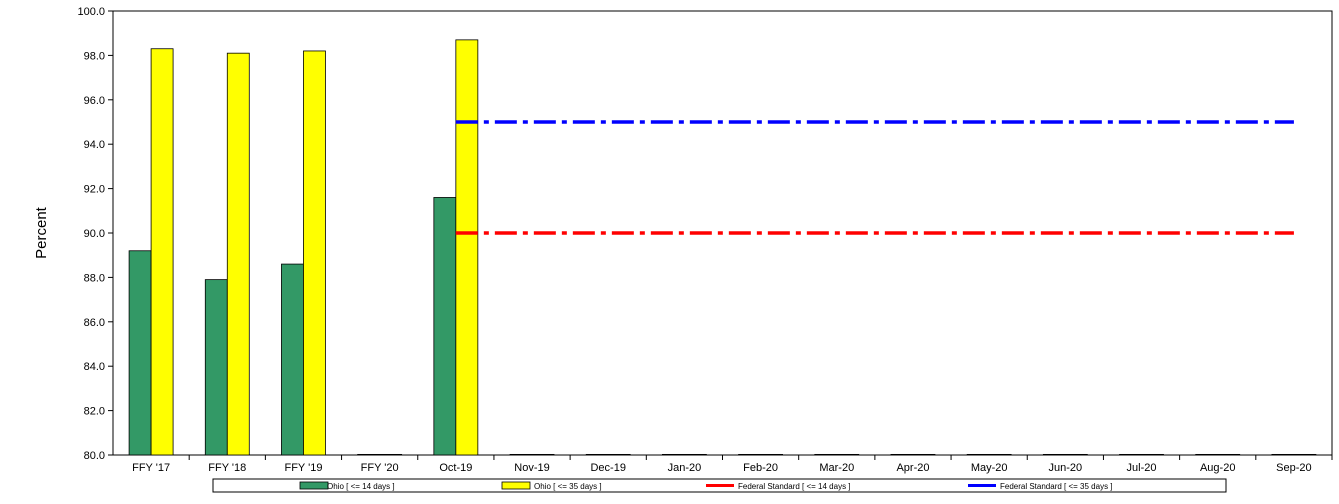 The width and height of the screenshot is (1339, 504). I want to click on y-tick-label: 88.0, so click(94, 278).